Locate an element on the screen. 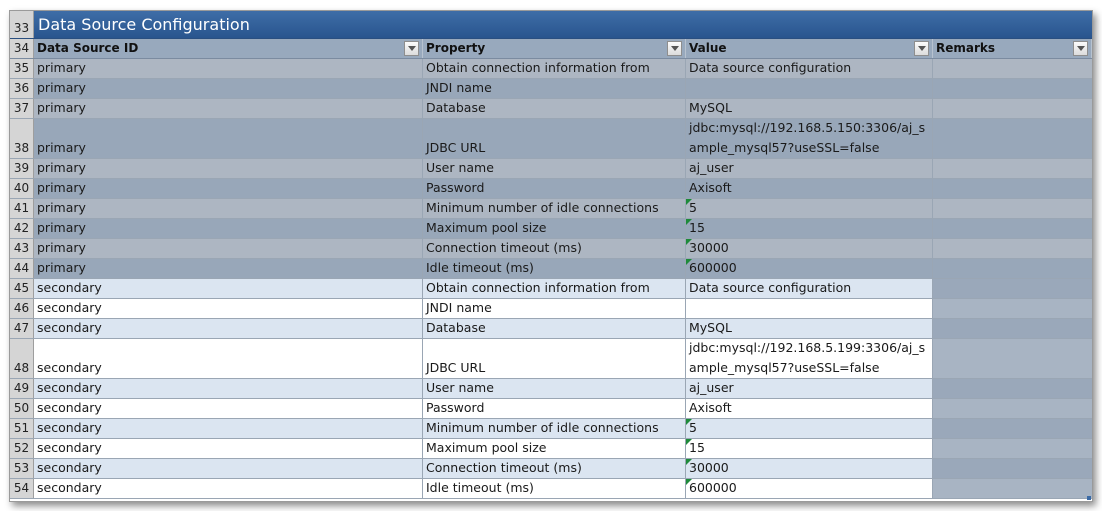 Image resolution: width=1102 pixels, height=511 pixels. row-header: 43 is located at coordinates (22, 248).